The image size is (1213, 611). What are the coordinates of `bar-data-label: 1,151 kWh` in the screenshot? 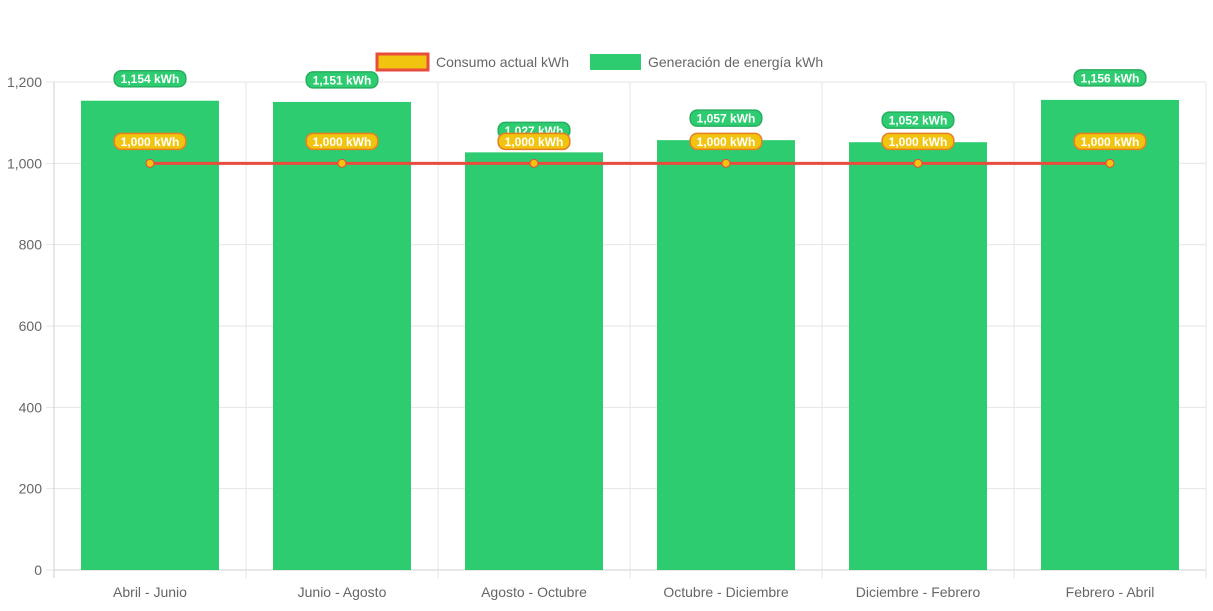 It's located at (342, 80).